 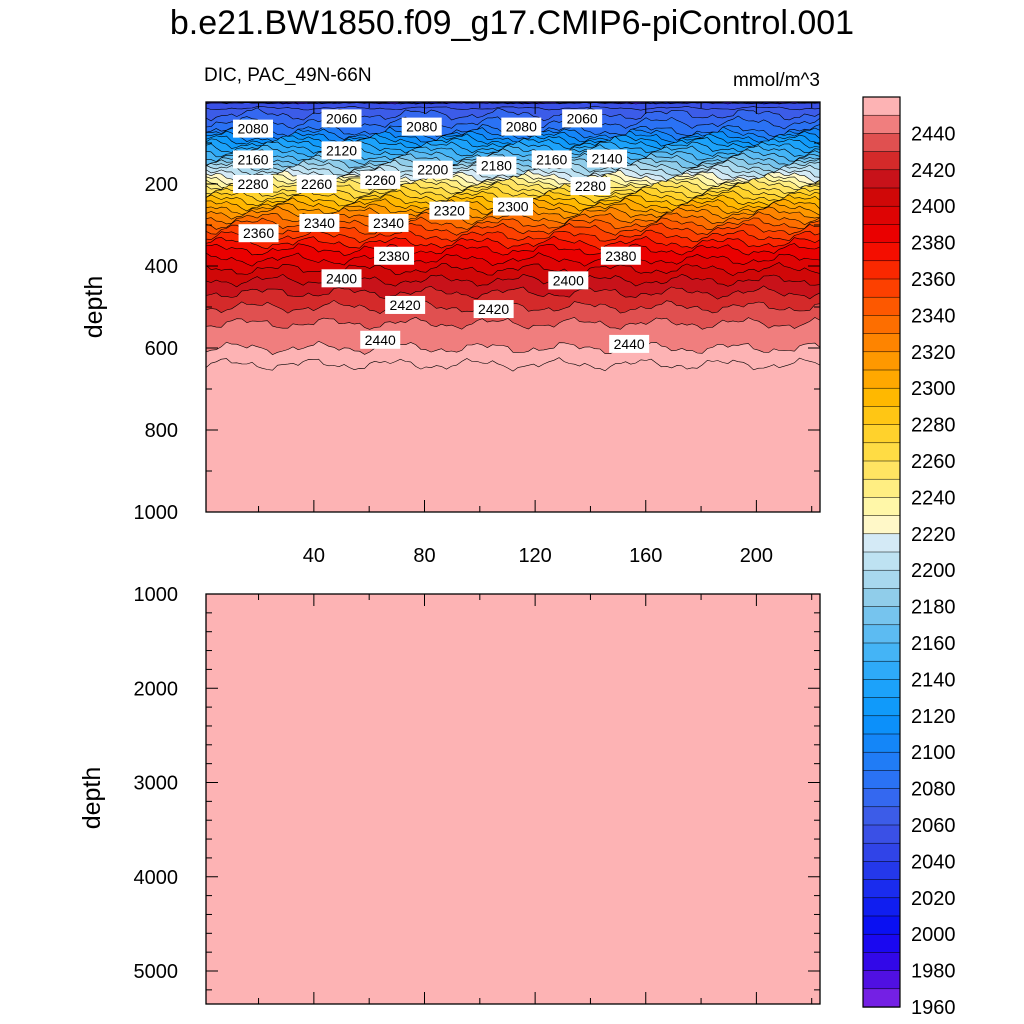 What do you see at coordinates (933, 426) in the screenshot?
I see `colorbar-tick-label: 2280` at bounding box center [933, 426].